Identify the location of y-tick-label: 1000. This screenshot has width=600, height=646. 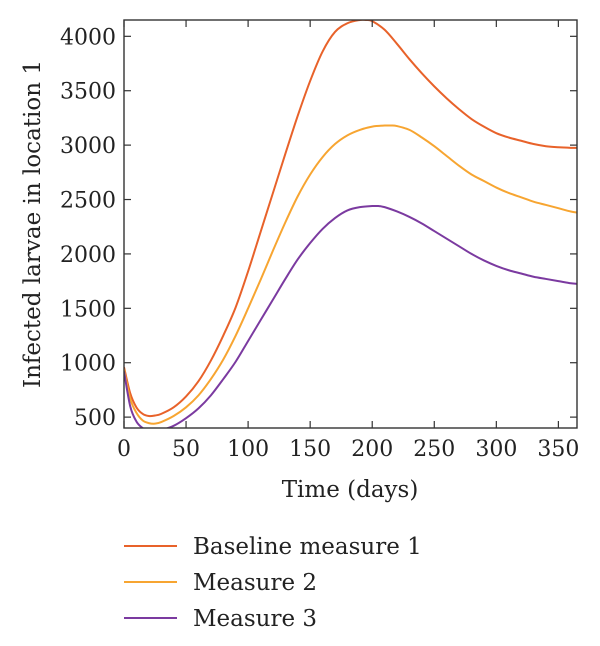
(88, 364).